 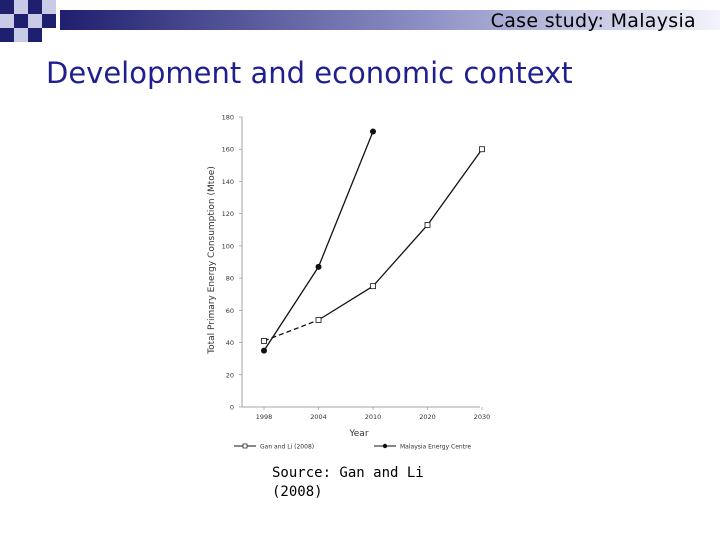 What do you see at coordinates (318, 417) in the screenshot?
I see `x-tick-label: 2004` at bounding box center [318, 417].